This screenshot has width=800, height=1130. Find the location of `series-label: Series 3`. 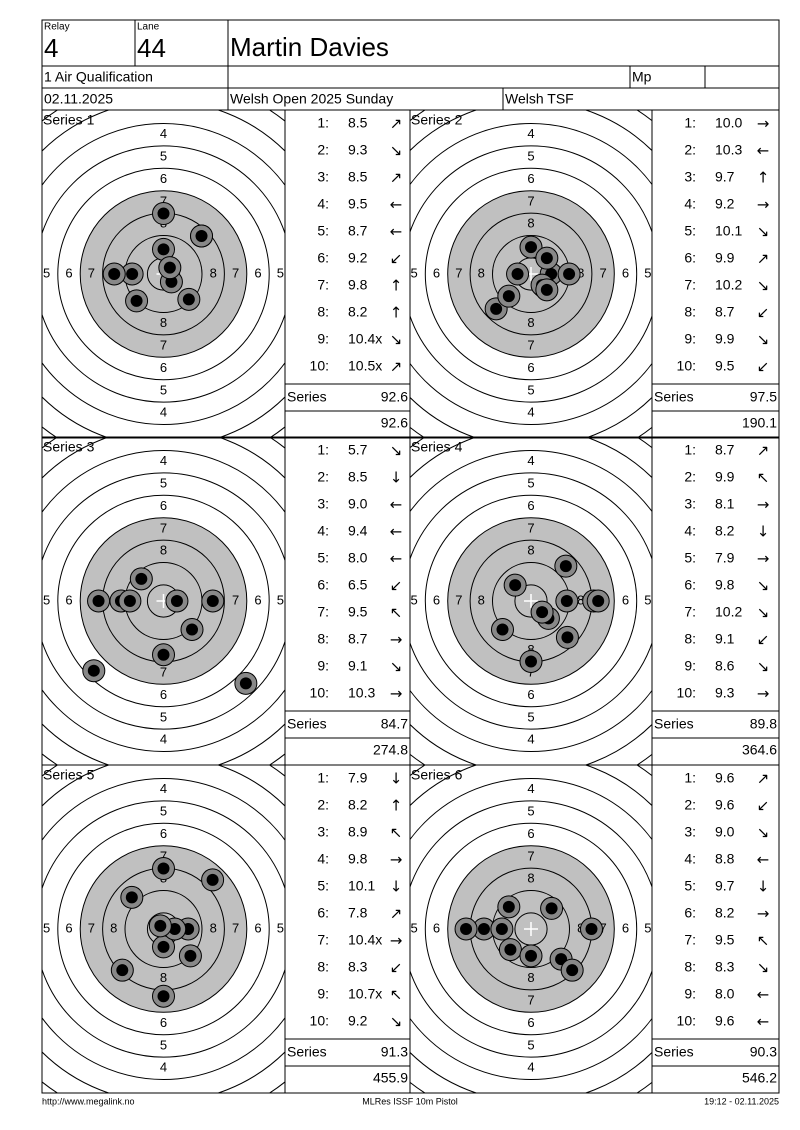

series-label: Series 3 is located at coordinates (69, 447).